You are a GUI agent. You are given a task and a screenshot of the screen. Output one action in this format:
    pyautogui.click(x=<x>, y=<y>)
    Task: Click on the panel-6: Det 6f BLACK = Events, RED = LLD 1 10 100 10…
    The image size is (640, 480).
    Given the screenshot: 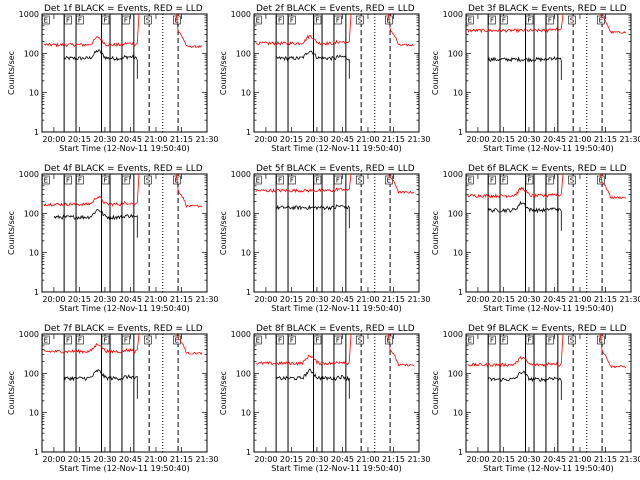 What is the action you would take?
    pyautogui.click(x=535, y=238)
    